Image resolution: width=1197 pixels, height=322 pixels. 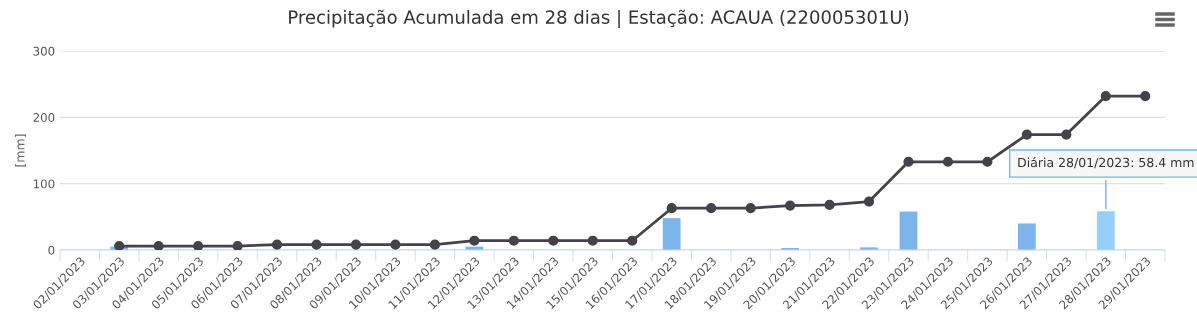 What do you see at coordinates (599, 18) in the screenshot?
I see `chart-title: Precipitação Acumulada em 28 dias | Estação: ACAUA (220005301U)` at bounding box center [599, 18].